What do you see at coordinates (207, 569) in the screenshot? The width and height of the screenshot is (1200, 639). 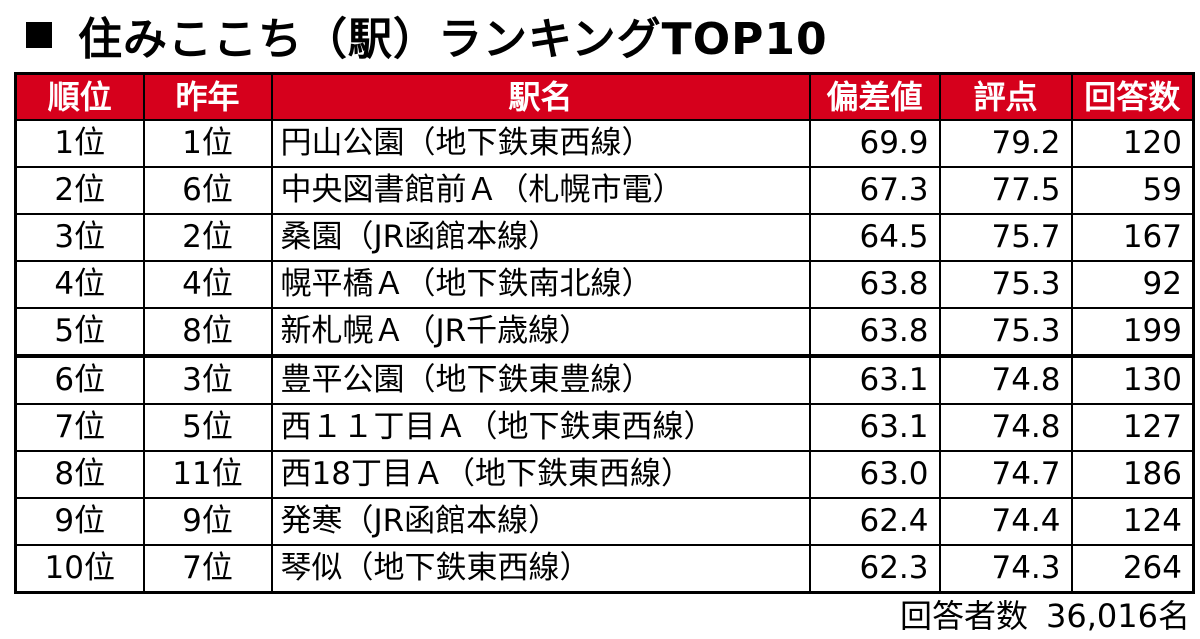 I see `cell-prev: 7位` at bounding box center [207, 569].